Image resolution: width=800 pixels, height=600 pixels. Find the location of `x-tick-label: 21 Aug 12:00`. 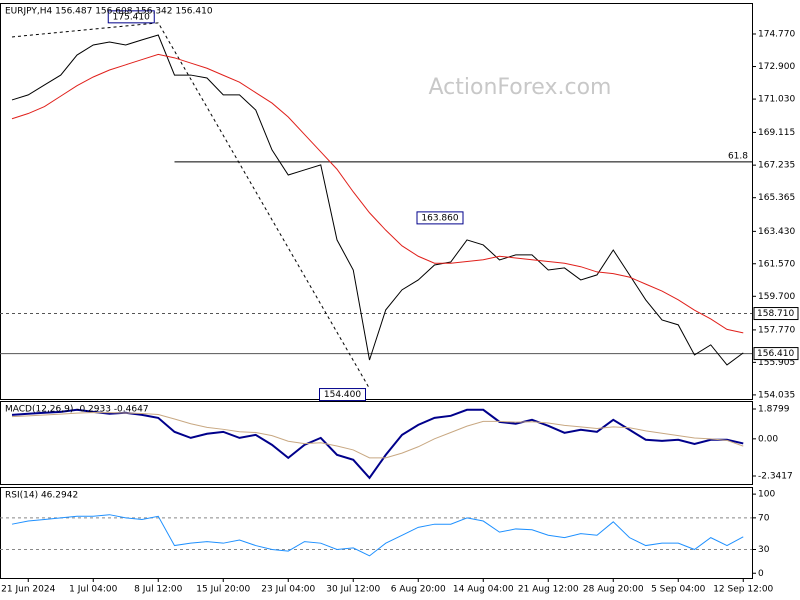

x-tick-label: 21 Aug 12:00 is located at coordinates (548, 590).